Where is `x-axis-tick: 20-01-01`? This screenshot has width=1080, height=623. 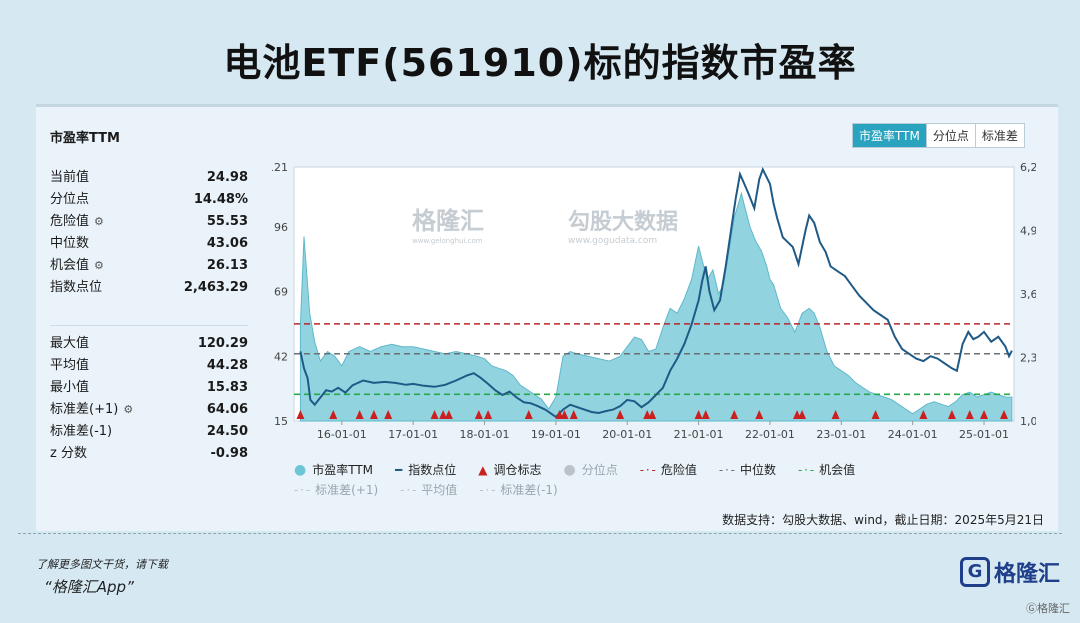
x-axis-tick: 20-01-01 is located at coordinates (627, 434).